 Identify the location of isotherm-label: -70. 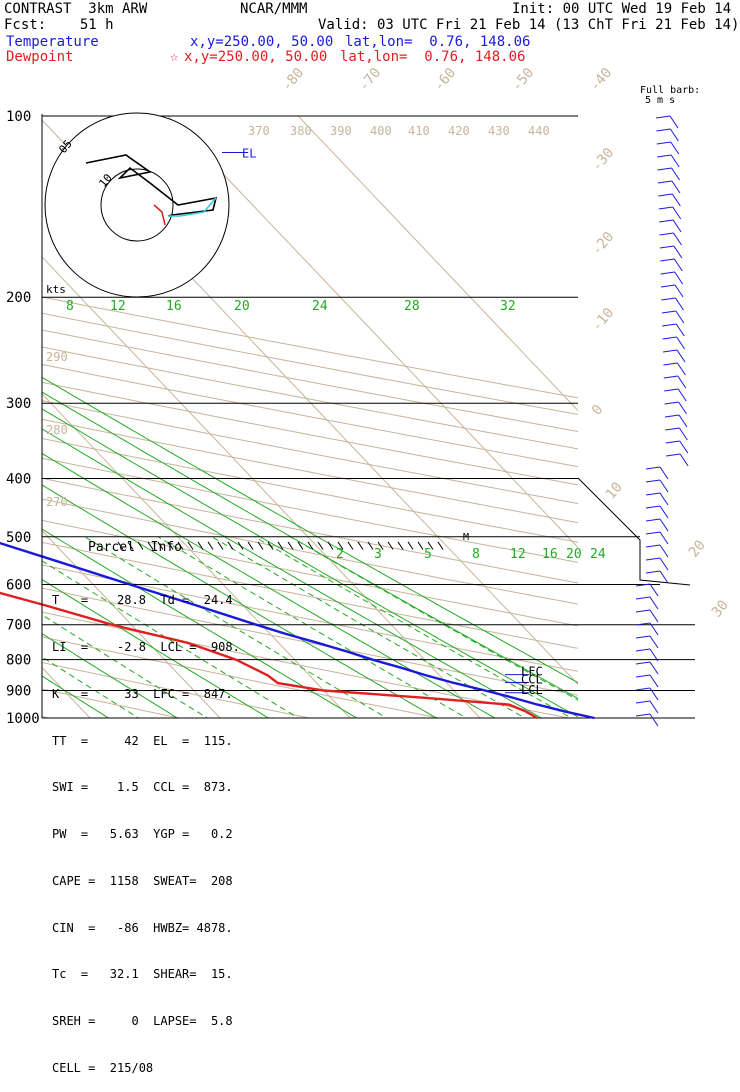
(370, 80).